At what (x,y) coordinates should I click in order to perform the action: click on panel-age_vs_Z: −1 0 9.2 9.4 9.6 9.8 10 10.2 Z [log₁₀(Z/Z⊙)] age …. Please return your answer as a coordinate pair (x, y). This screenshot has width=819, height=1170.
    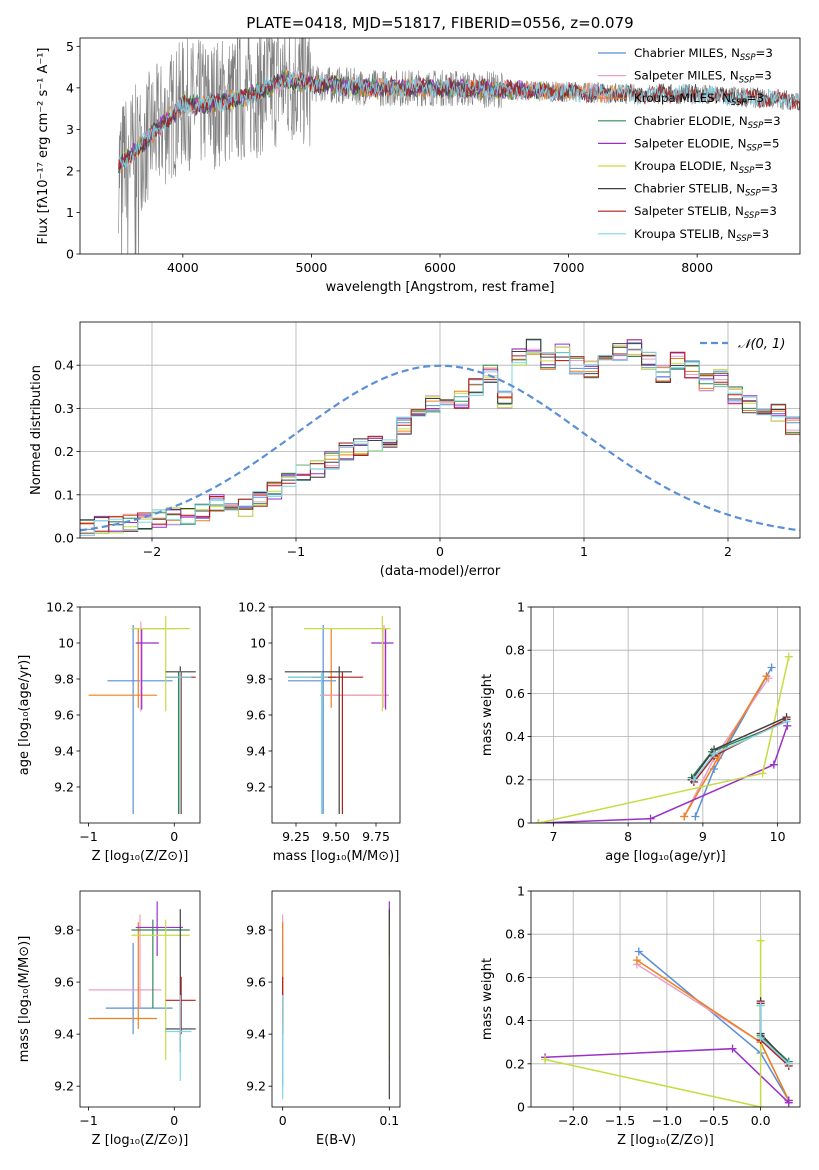
    Looking at the image, I should click on (109, 732).